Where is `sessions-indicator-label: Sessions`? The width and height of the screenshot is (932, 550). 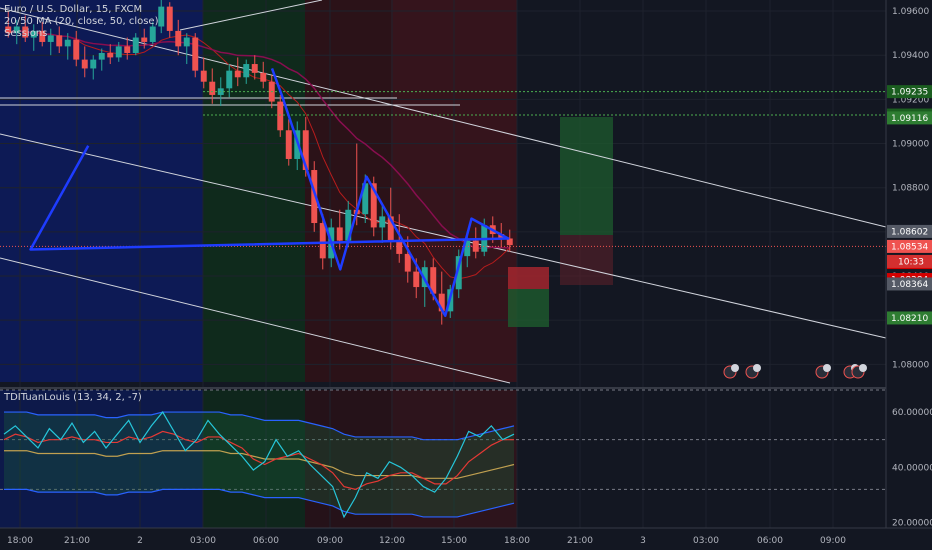 sessions-indicator-label: Sessions is located at coordinates (26, 33).